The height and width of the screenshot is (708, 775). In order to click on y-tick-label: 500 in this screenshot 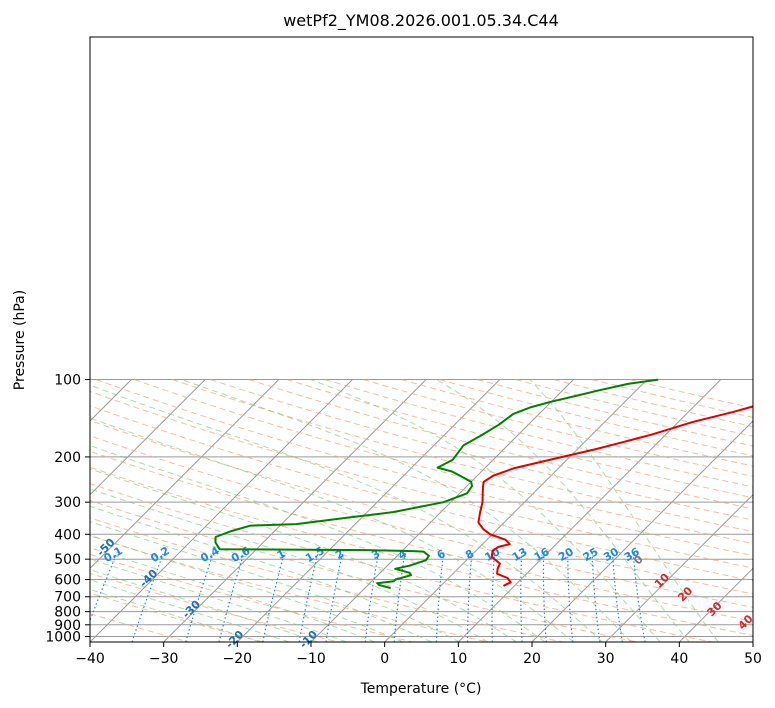, I will do `click(67, 560)`.